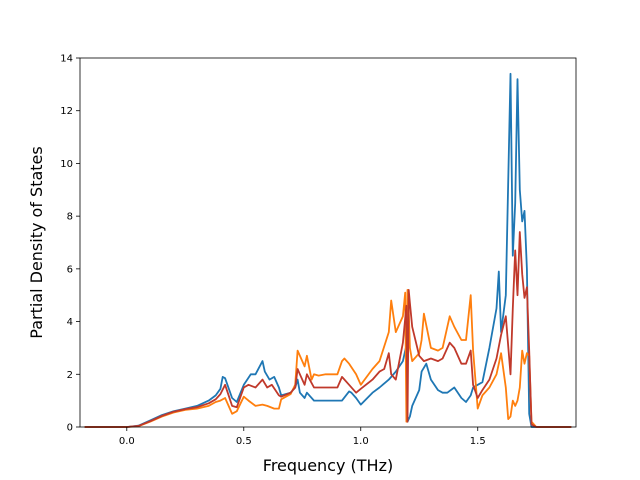 This screenshot has height=480, width=640. What do you see at coordinates (361, 441) in the screenshot?
I see `x-tick-label: 1.0` at bounding box center [361, 441].